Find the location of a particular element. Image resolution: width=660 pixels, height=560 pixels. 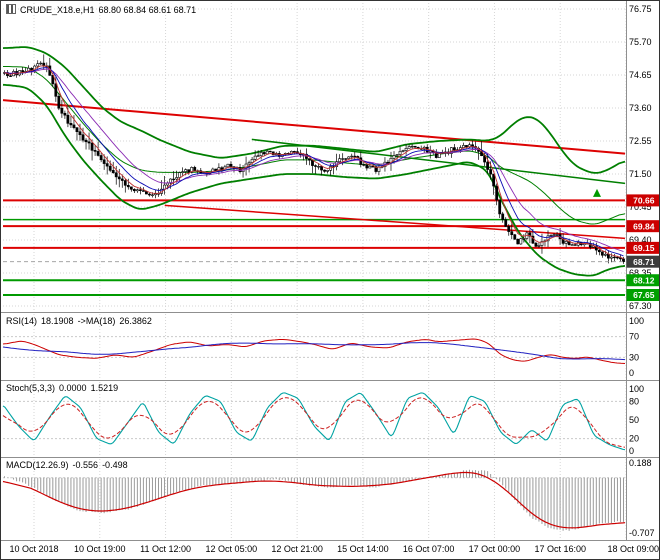

price-badge: 69.84 is located at coordinates (642, 226).